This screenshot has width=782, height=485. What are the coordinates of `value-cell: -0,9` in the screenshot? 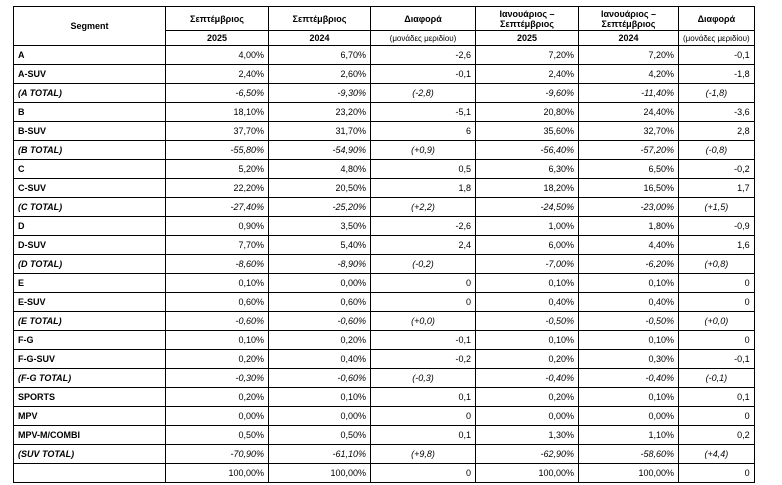 It's located at (716, 226).